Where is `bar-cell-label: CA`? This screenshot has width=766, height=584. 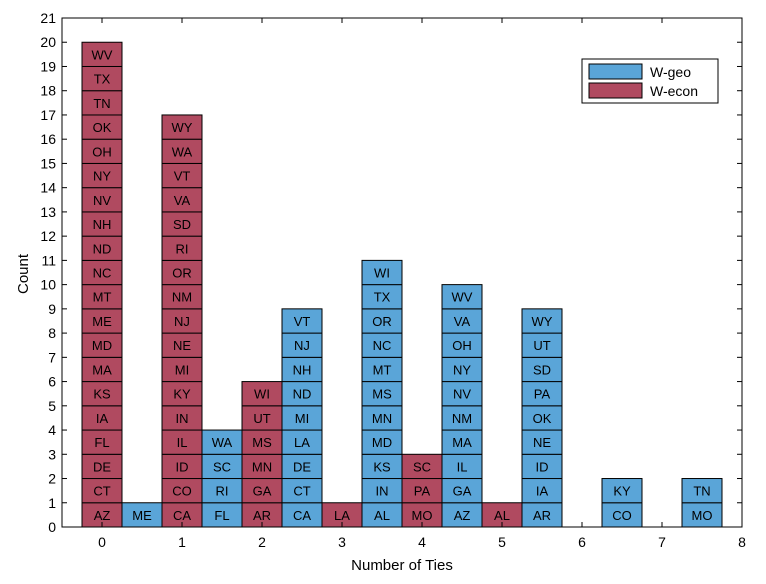 bar-cell-label: CA is located at coordinates (302, 515).